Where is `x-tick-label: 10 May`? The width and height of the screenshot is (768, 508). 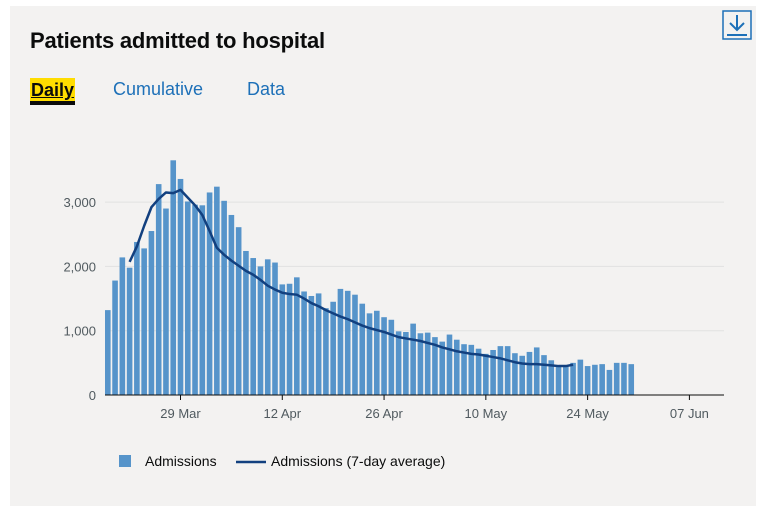 x-tick-label: 10 May is located at coordinates (486, 413).